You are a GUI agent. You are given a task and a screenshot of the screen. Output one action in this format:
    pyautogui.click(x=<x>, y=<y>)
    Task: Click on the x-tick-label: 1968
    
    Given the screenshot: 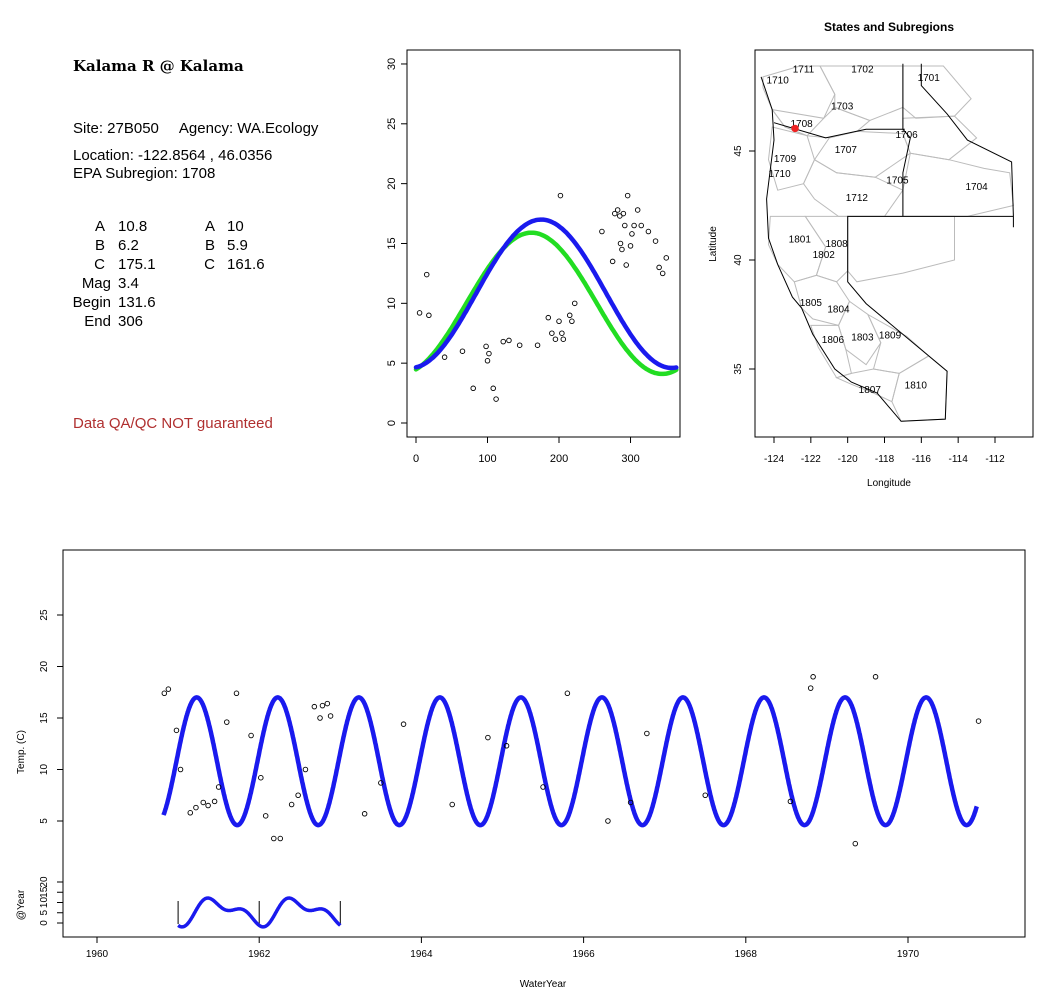 What is the action you would take?
    pyautogui.click(x=746, y=954)
    